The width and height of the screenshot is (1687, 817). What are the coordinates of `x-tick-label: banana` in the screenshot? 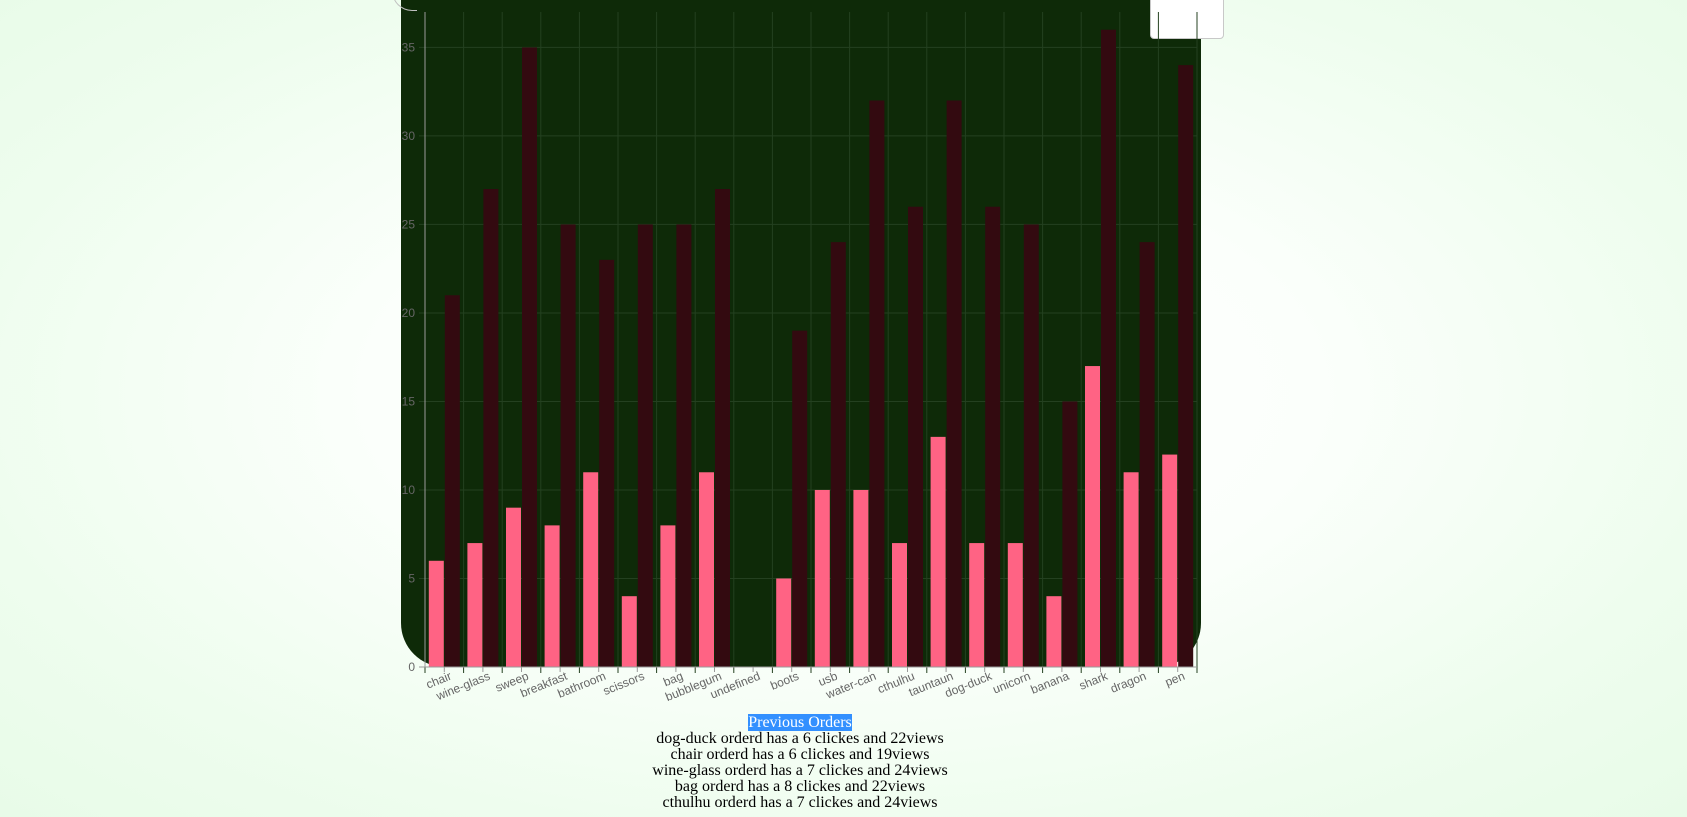 It's located at (1050, 683).